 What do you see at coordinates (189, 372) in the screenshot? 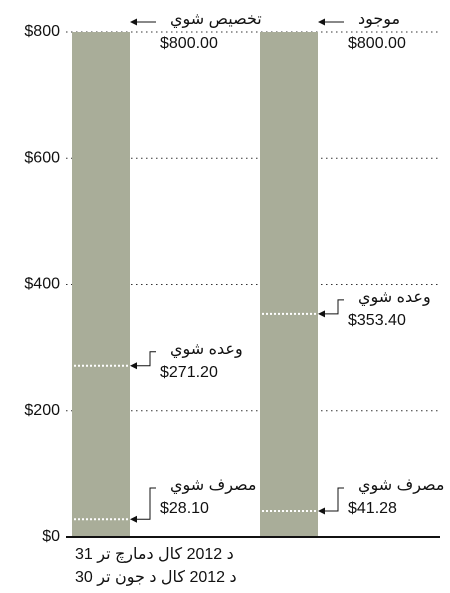
I see `marker-value: $271.20` at bounding box center [189, 372].